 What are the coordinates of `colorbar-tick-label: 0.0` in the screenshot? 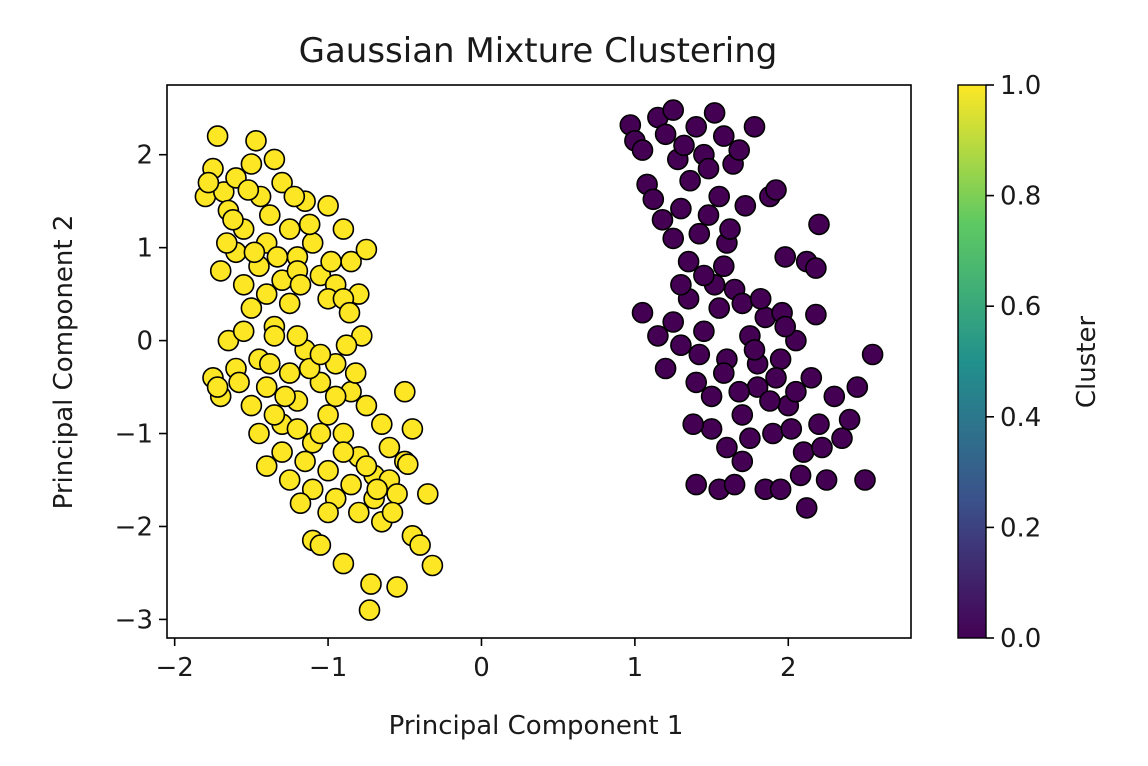 It's located at (1020, 639).